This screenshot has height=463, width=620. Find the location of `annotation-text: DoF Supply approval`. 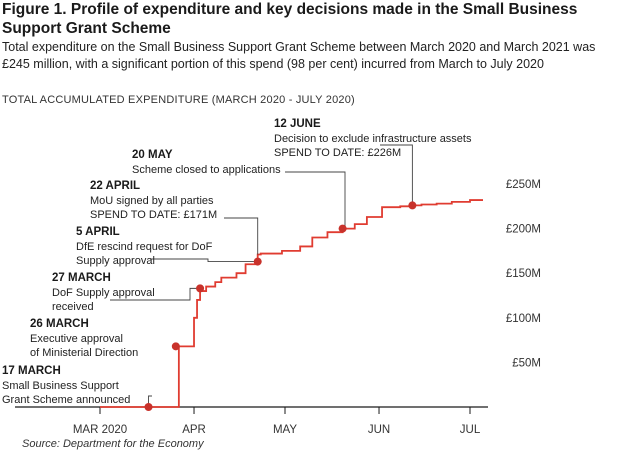

annotation-text: DoF Supply approval is located at coordinates (103, 293).